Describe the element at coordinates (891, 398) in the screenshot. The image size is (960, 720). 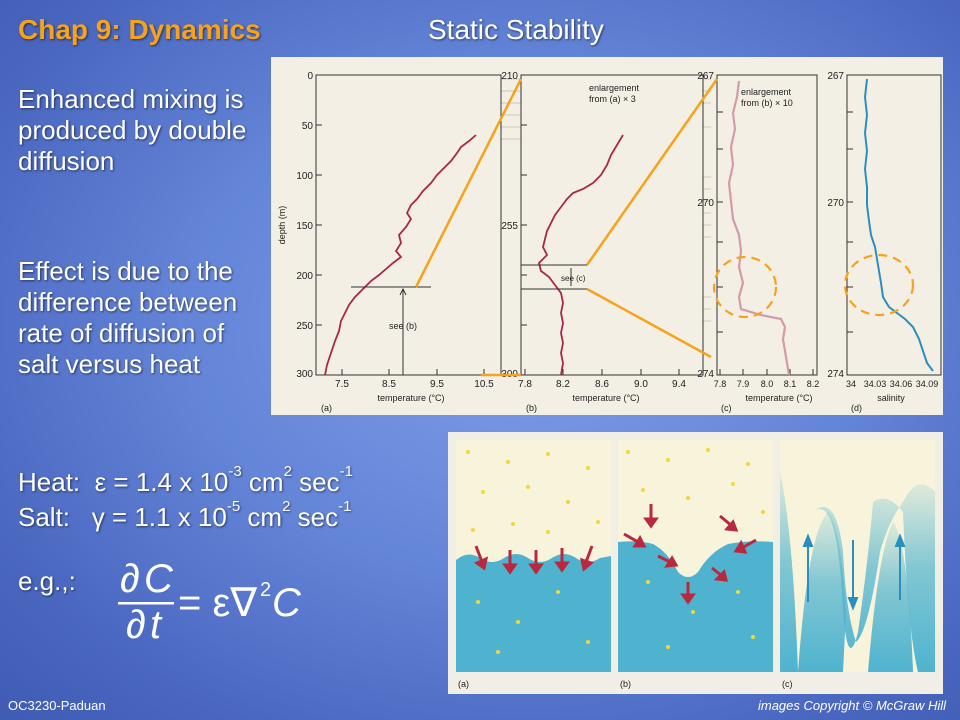
I see `d-xlabel: salinity` at that location.